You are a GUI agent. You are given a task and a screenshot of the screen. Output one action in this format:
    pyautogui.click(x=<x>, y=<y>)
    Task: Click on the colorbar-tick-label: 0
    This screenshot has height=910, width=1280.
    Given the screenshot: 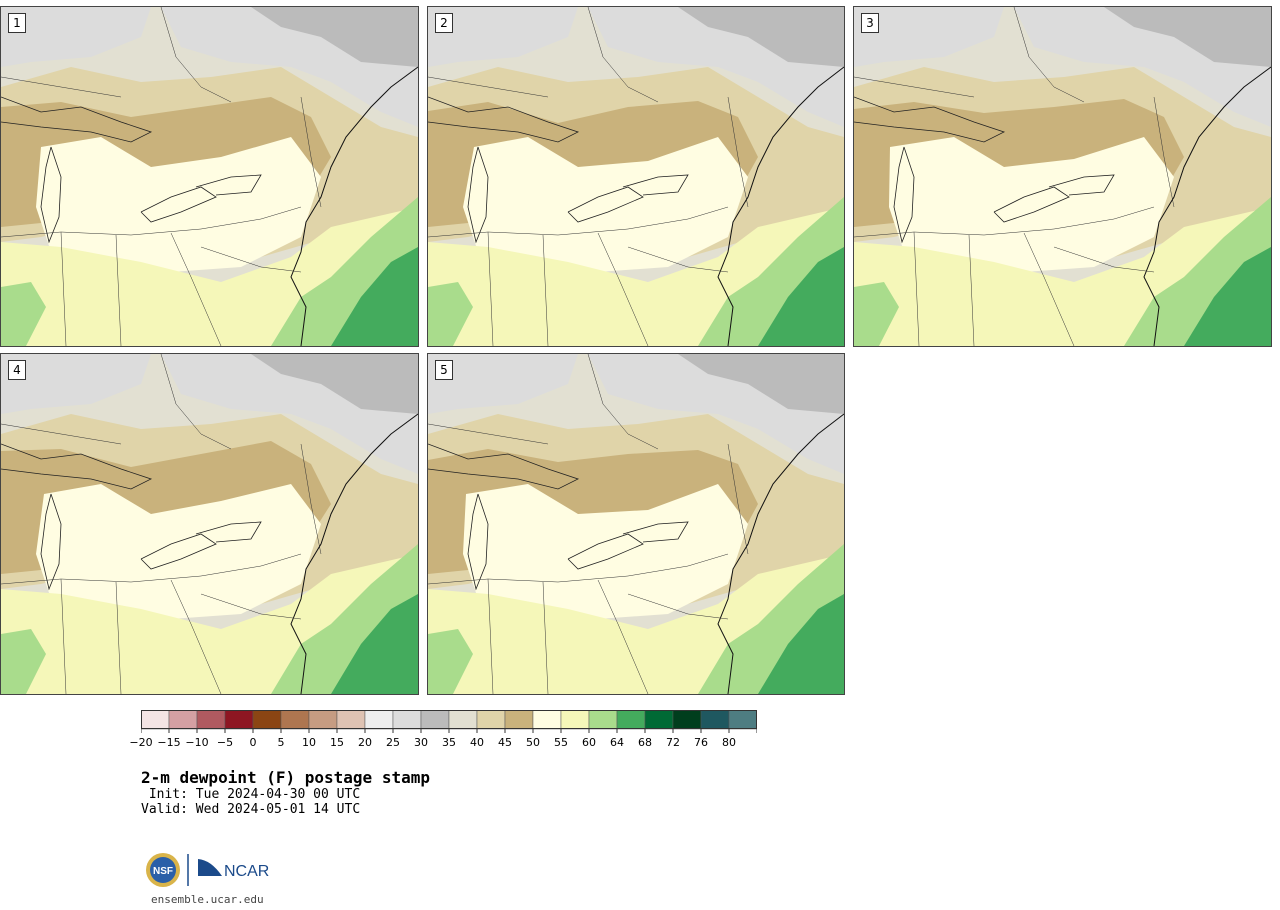 What is the action you would take?
    pyautogui.click(x=253, y=742)
    